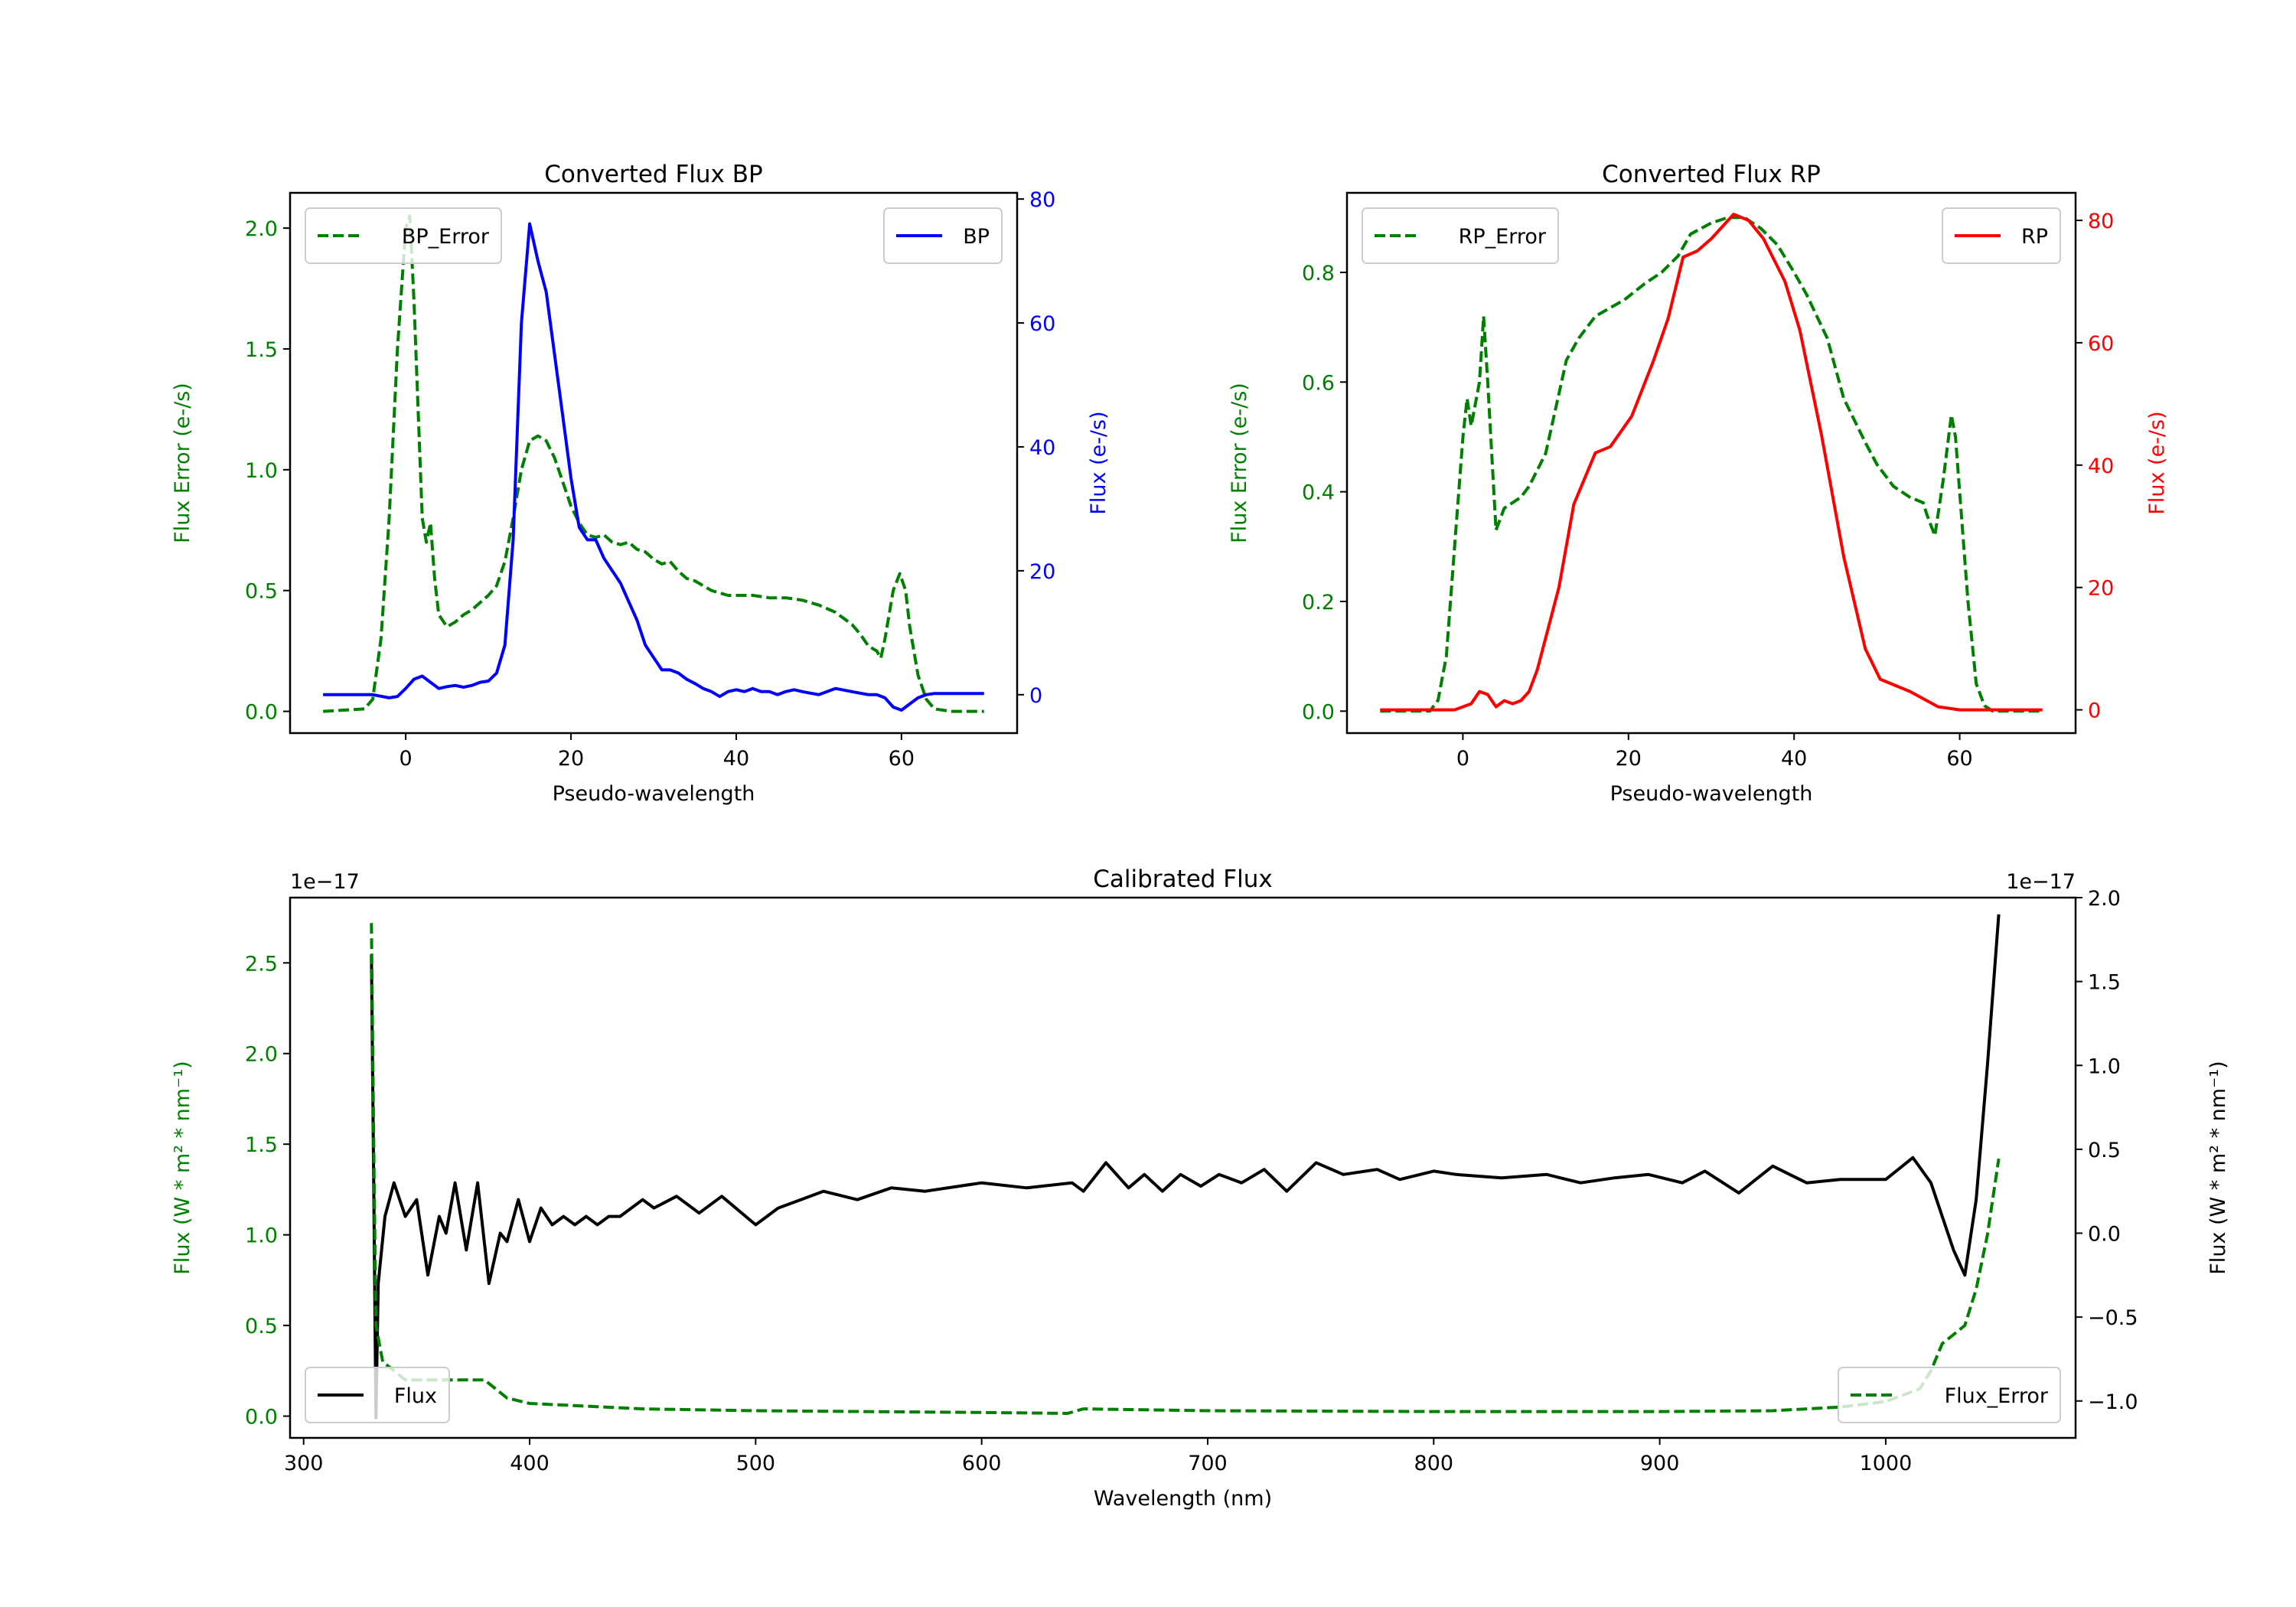  Describe the element at coordinates (1182, 879) in the screenshot. I see `chart-title: Calibrated Flux` at that location.